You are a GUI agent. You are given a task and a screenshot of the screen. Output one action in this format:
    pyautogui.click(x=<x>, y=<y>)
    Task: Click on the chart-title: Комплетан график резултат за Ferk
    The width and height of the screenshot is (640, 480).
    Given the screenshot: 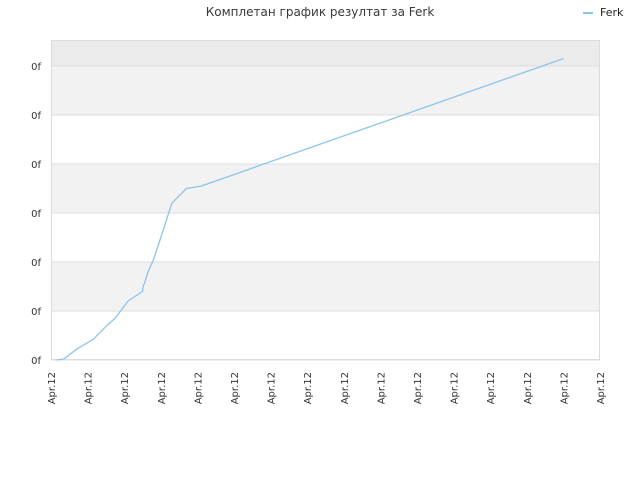 What is the action you would take?
    pyautogui.click(x=320, y=12)
    